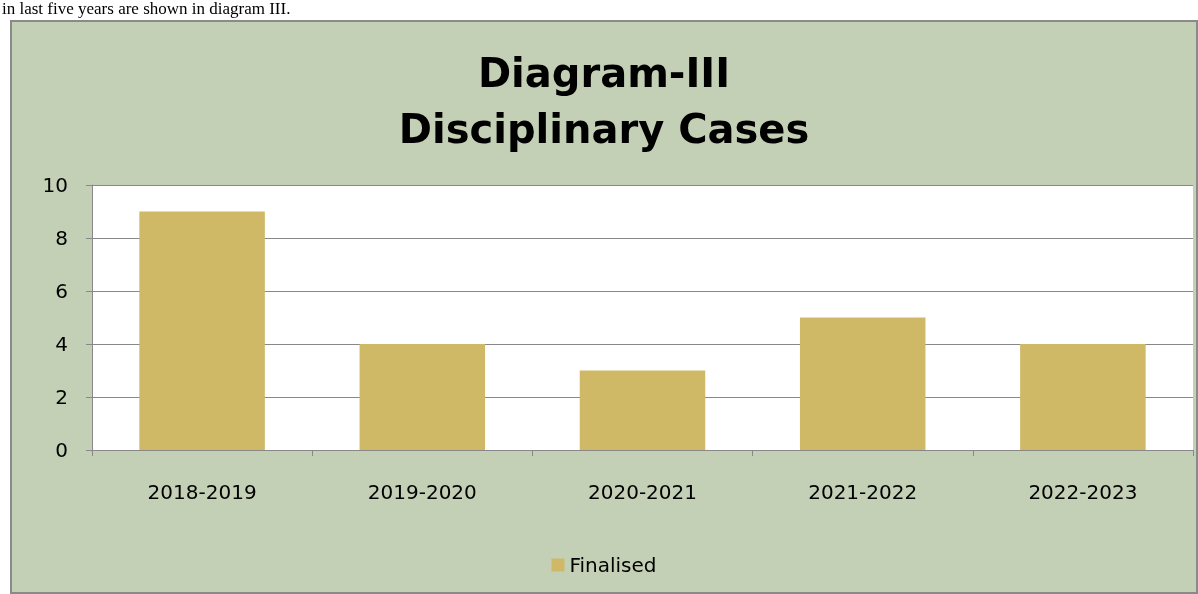 The height and width of the screenshot is (594, 1198). I want to click on x-tick-label: 2020-2021, so click(642, 492).